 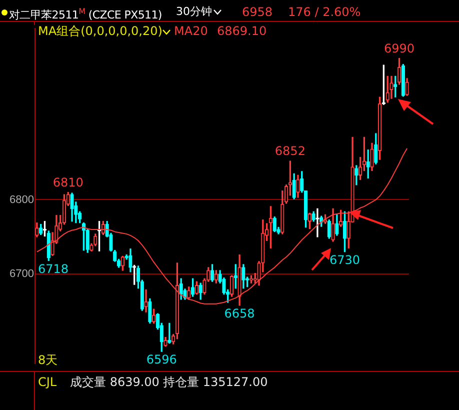 I want to click on annotation: 6718, so click(x=53, y=269).